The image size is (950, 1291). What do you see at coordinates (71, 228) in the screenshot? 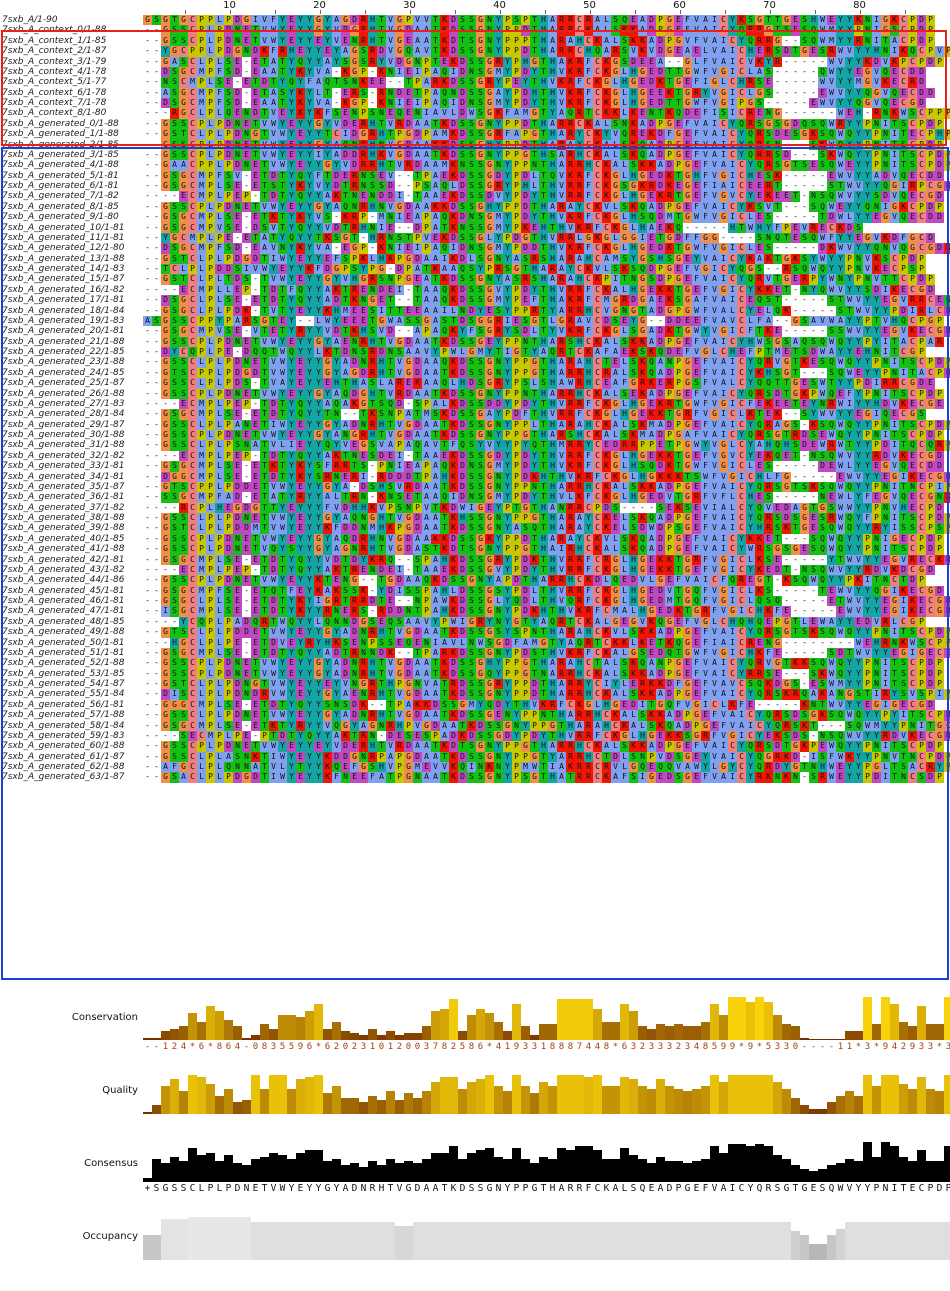
I see `sequence-name: 7sxb_A_generated_10/1-81` at bounding box center [71, 228].